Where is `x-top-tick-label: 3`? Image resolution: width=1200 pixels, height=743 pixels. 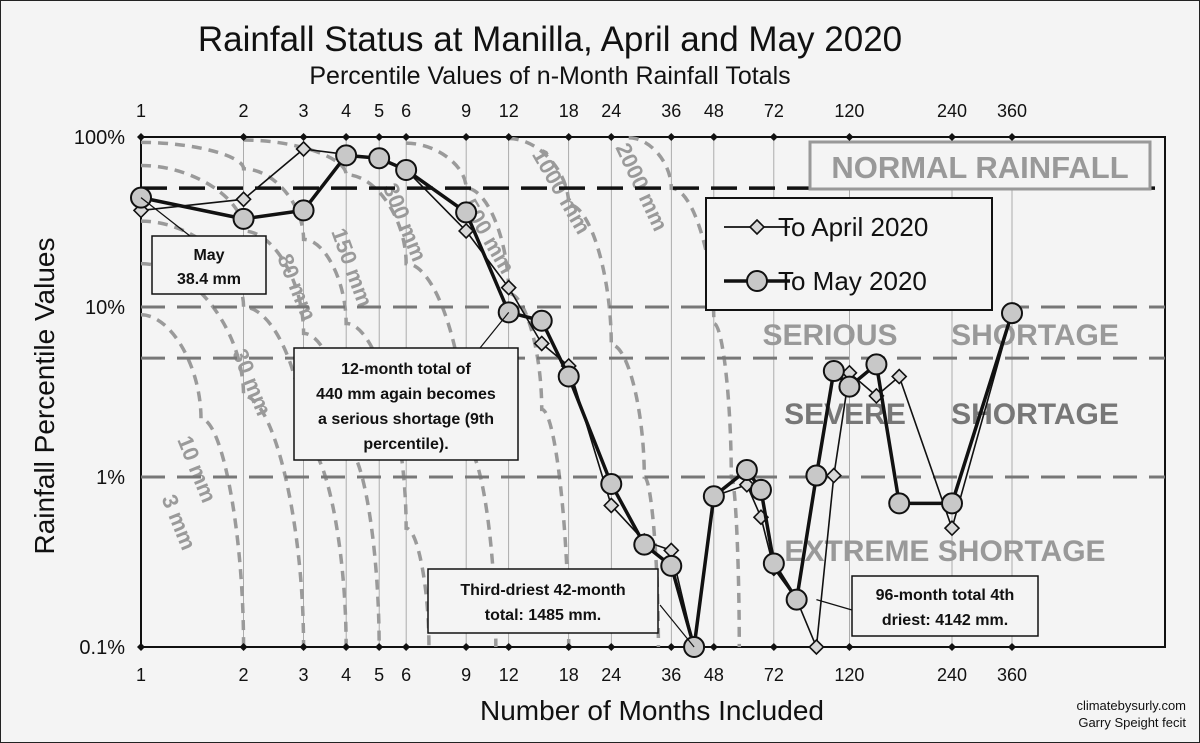
x-top-tick-label: 3 is located at coordinates (304, 111).